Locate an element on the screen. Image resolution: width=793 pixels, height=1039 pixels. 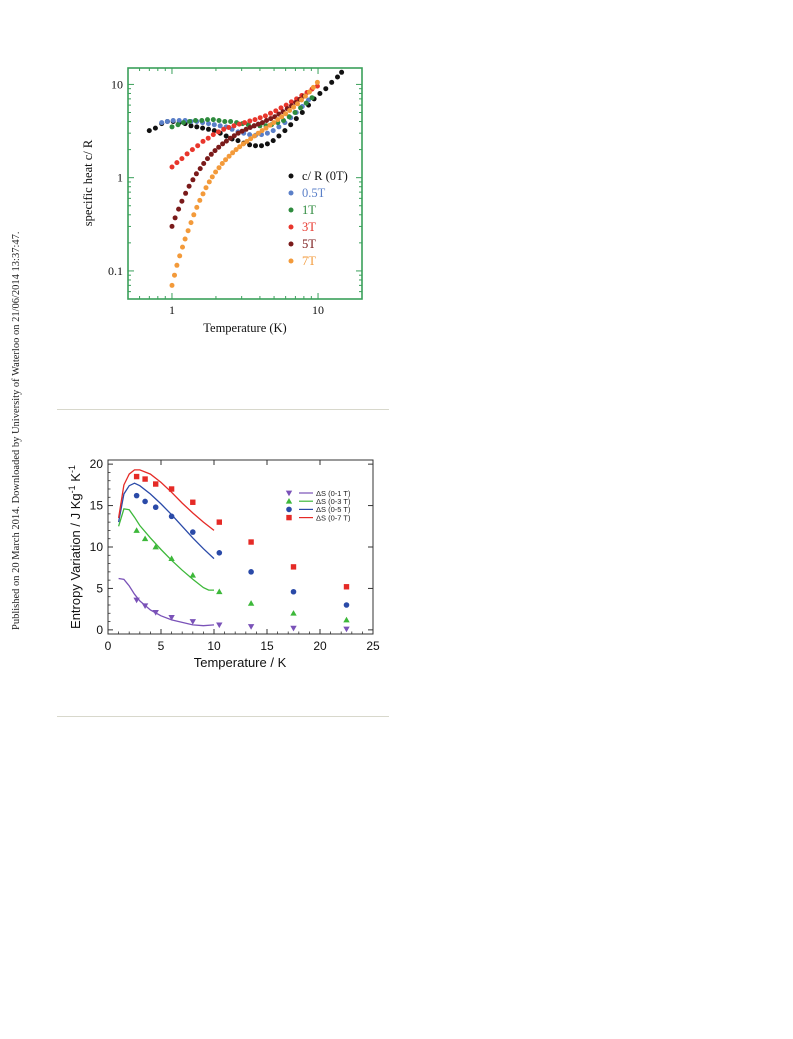
legend-label: 3T is located at coordinates (309, 227).